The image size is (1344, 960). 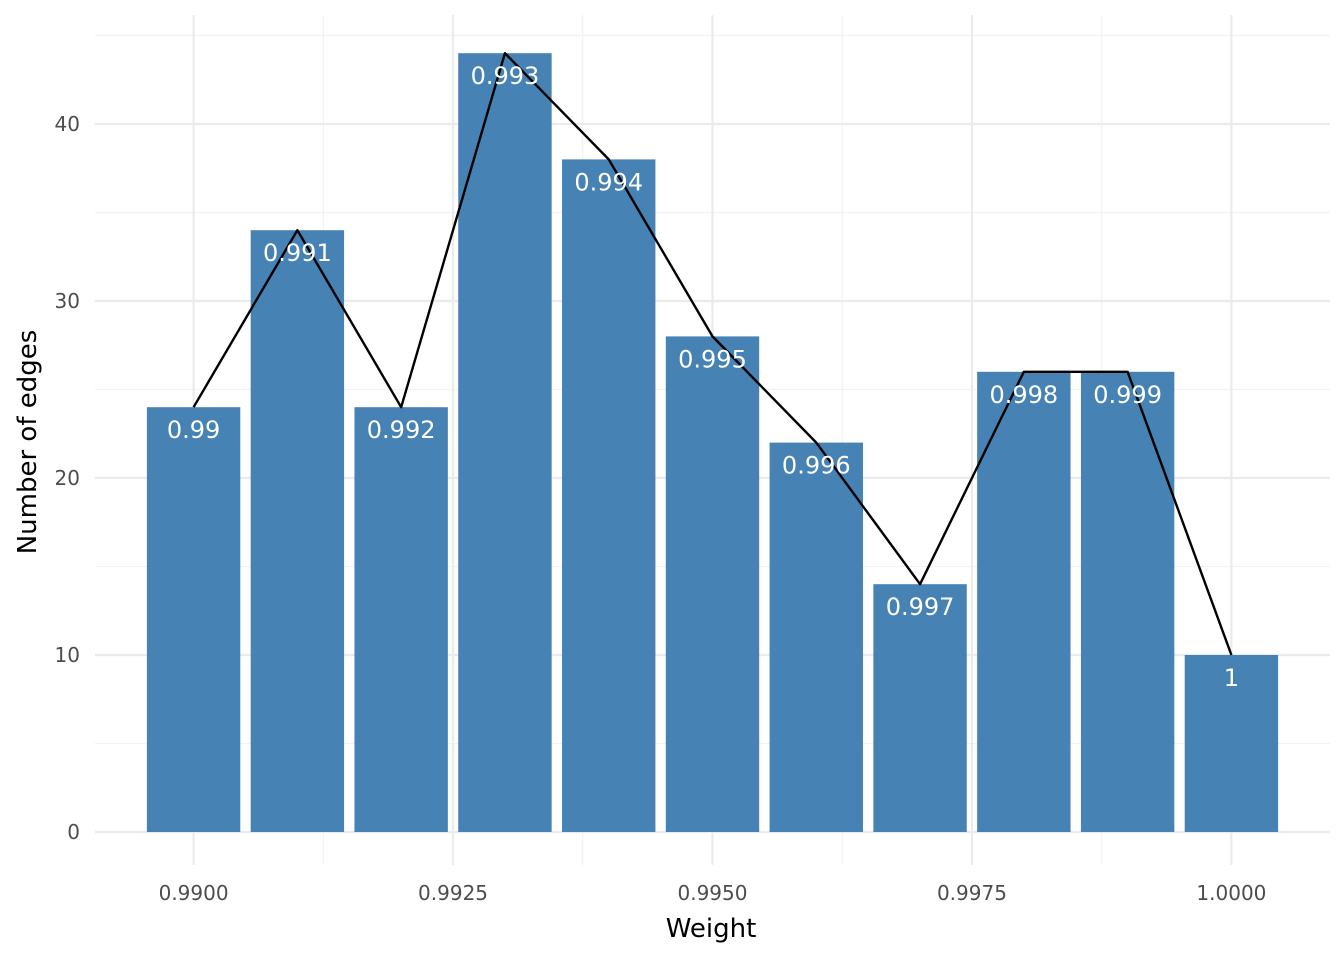 I want to click on bar-label: 0.996, so click(x=816, y=466).